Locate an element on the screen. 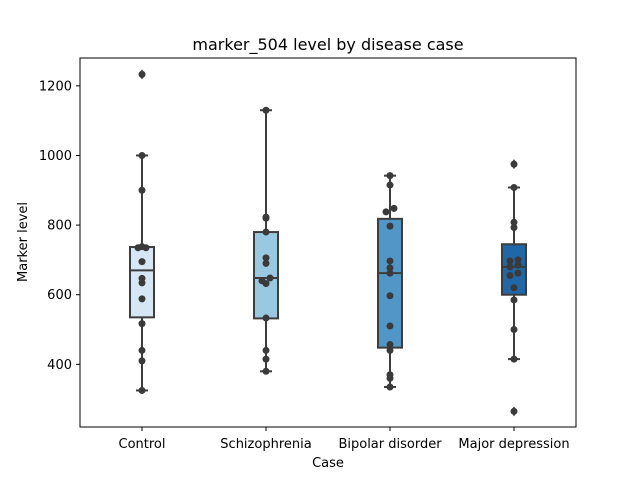 The width and height of the screenshot is (640, 480). y-tick-label: 1200 is located at coordinates (55, 86).